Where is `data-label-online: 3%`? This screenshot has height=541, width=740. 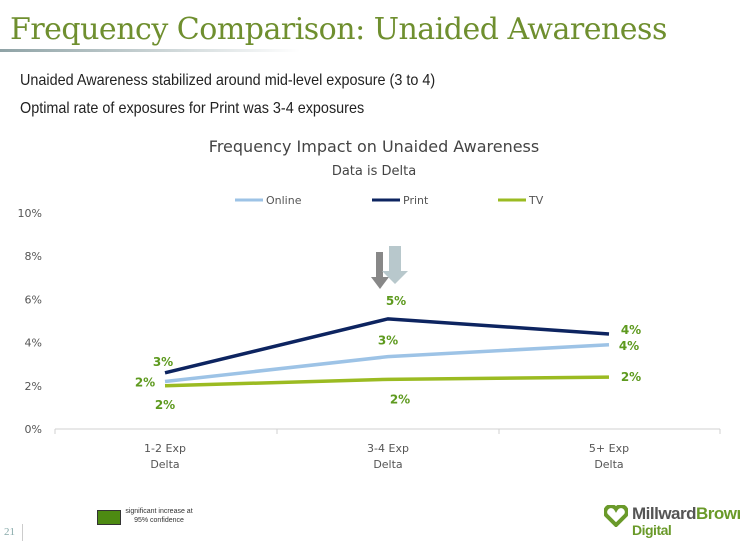
data-label-online: 3% is located at coordinates (388, 341).